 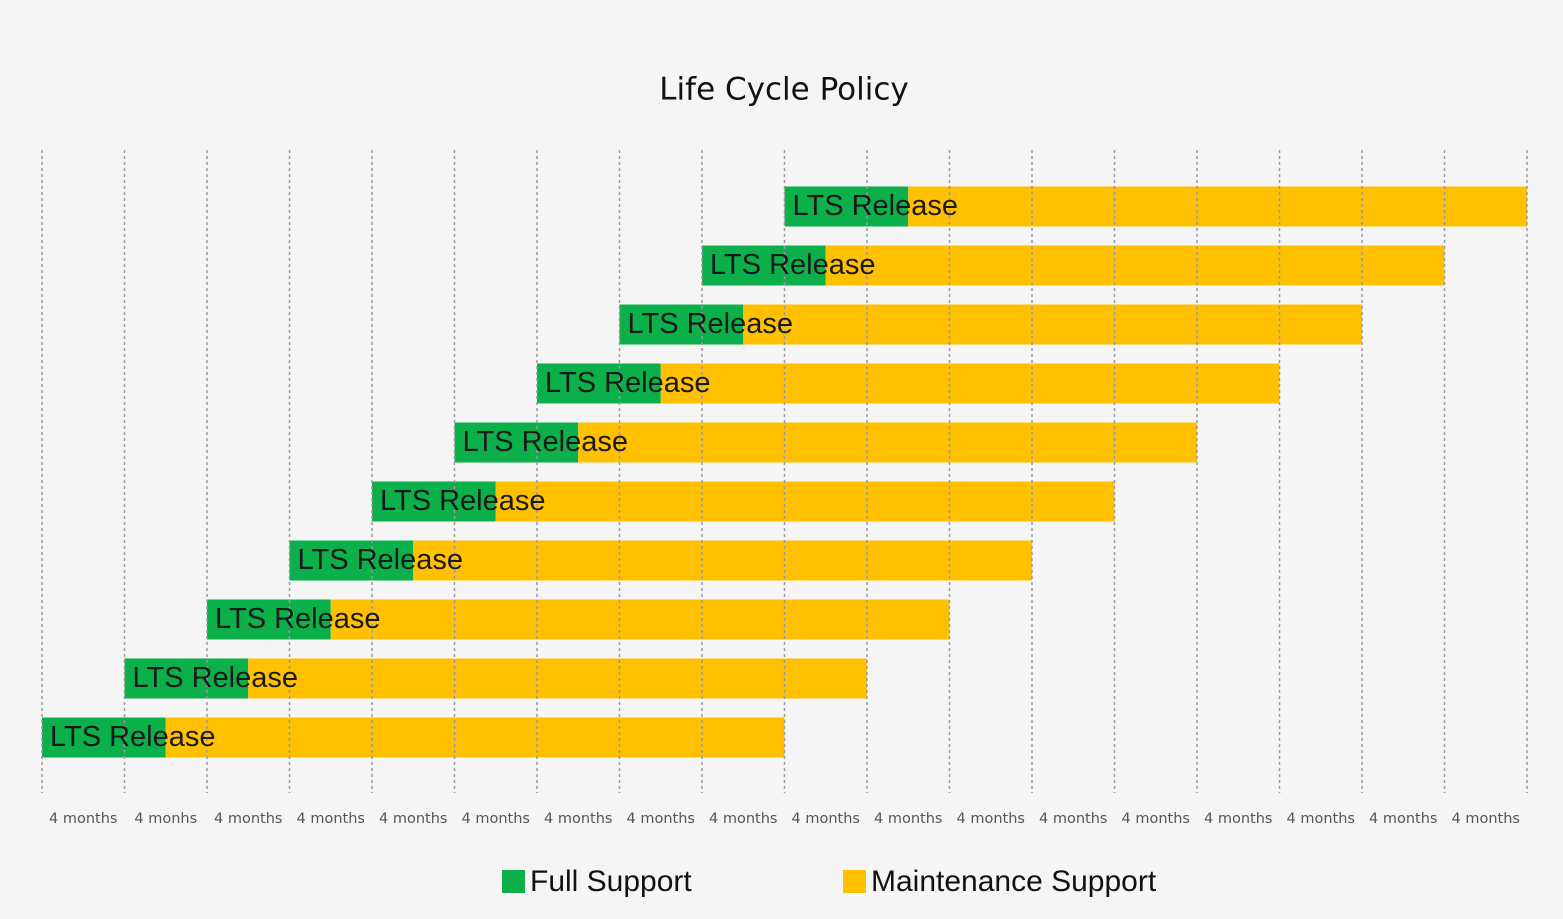 What do you see at coordinates (165, 819) in the screenshot?
I see `interval-label: 4 monhs` at bounding box center [165, 819].